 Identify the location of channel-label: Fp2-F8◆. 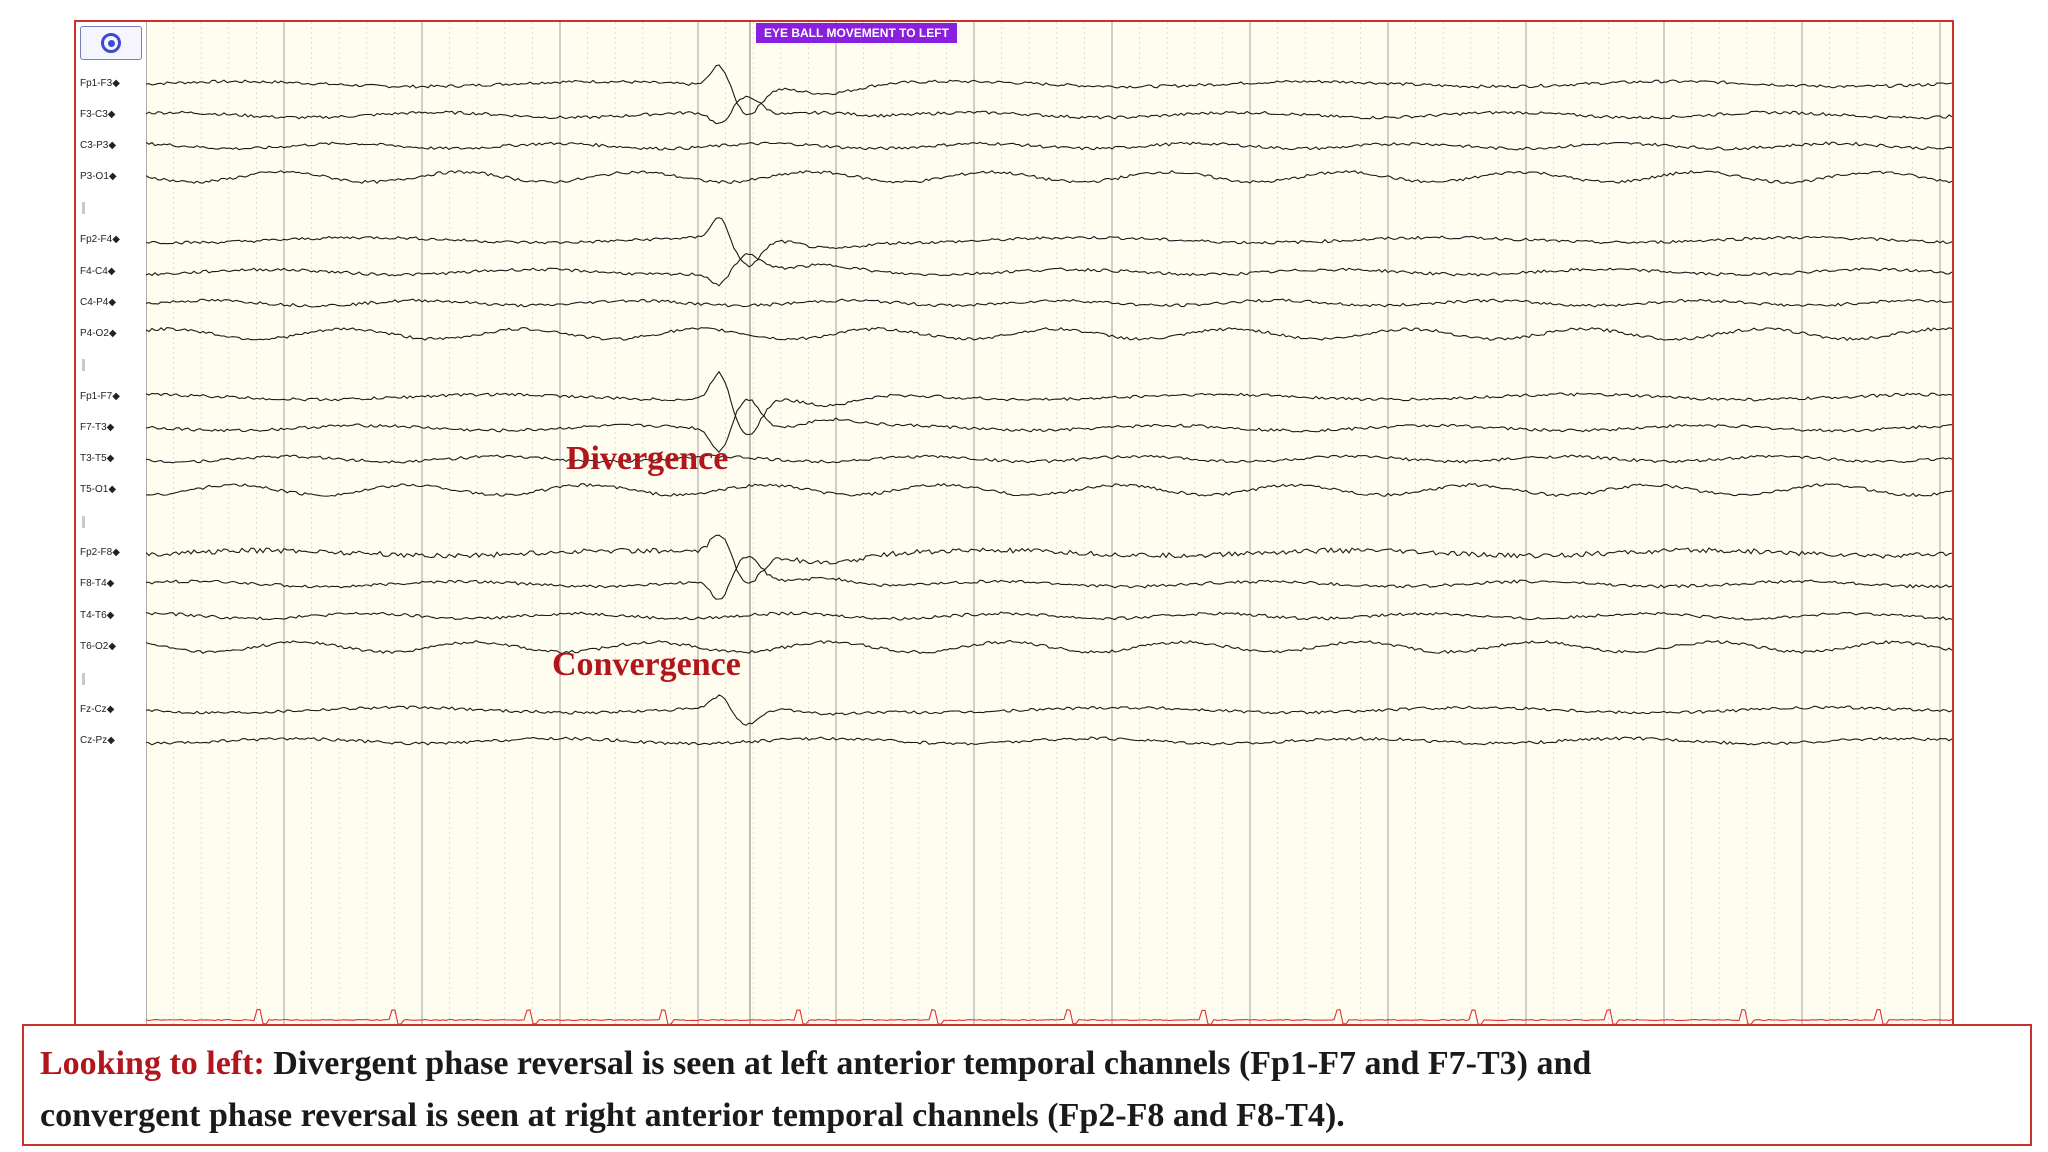
(100, 552).